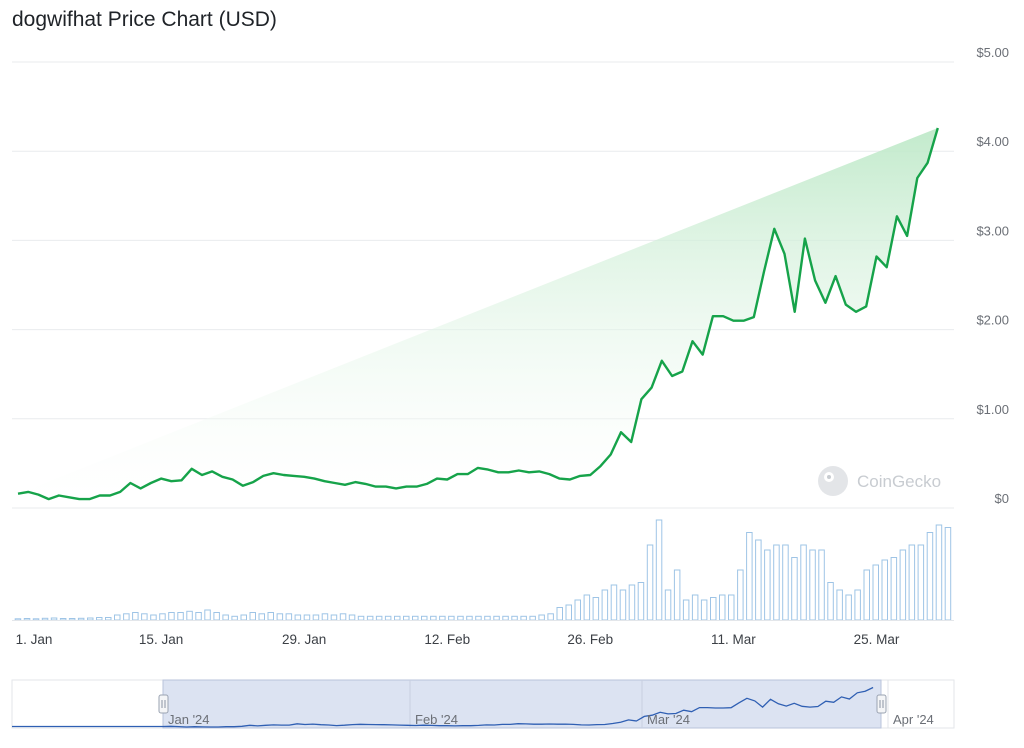 The width and height of the screenshot is (1024, 748). I want to click on watermark-text: CoinGecko, so click(899, 481).